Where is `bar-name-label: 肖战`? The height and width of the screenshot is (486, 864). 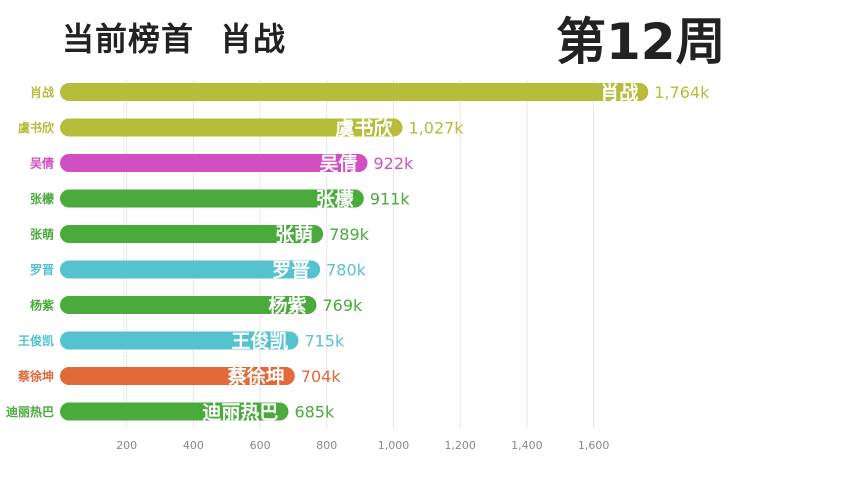
bar-name-label: 肖战 is located at coordinates (619, 92).